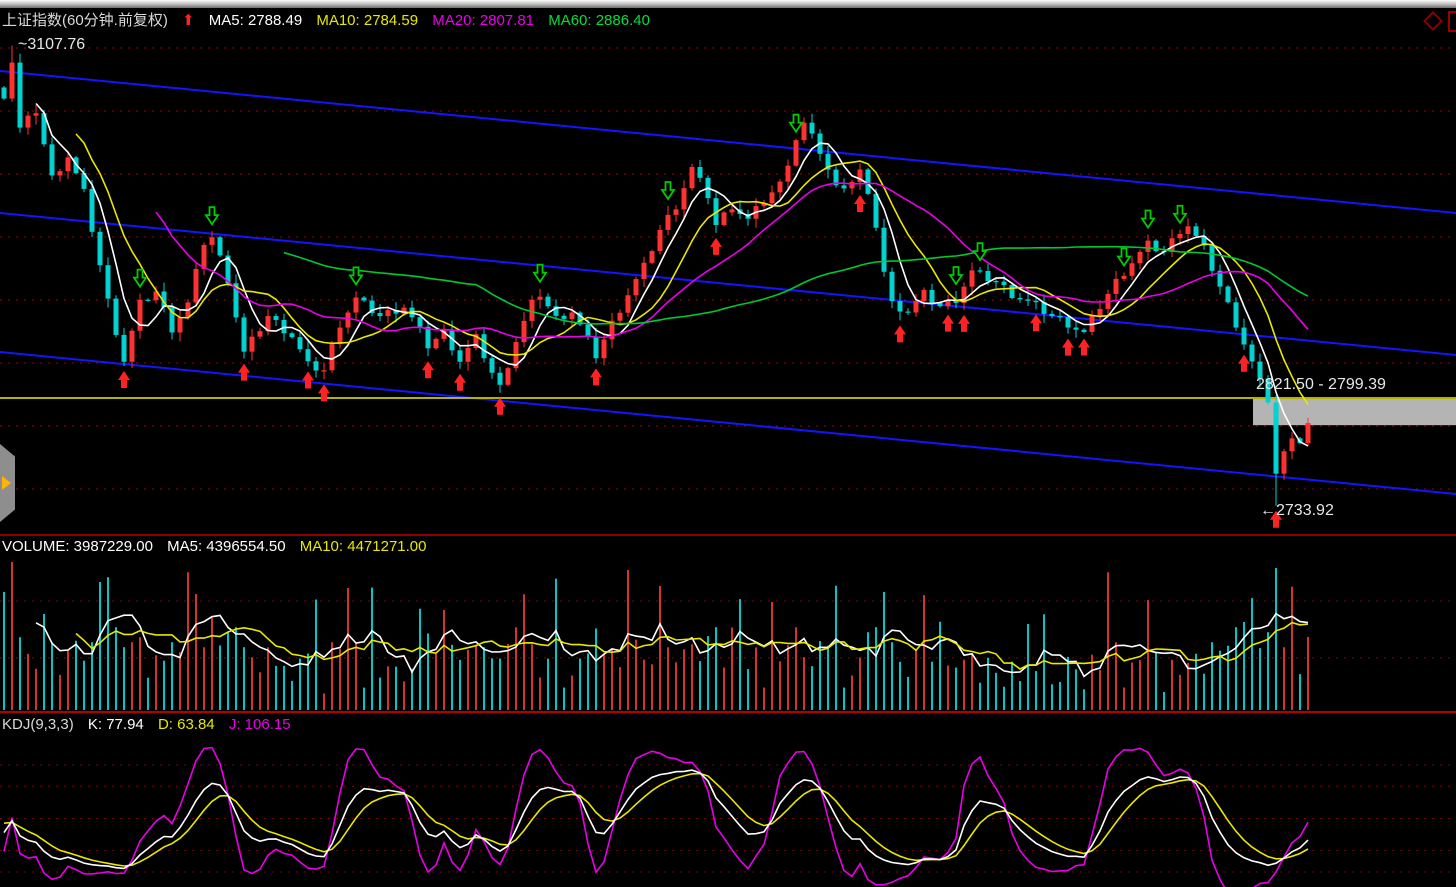 This screenshot has height=887, width=1456. Describe the element at coordinates (52, 44) in the screenshot. I see `peak-price-label: ~3107.76` at that location.